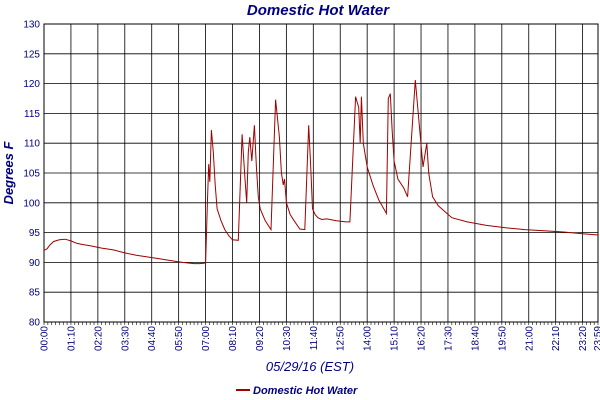  What do you see at coordinates (341, 338) in the screenshot?
I see `x-tick-label: 12:50` at bounding box center [341, 338].